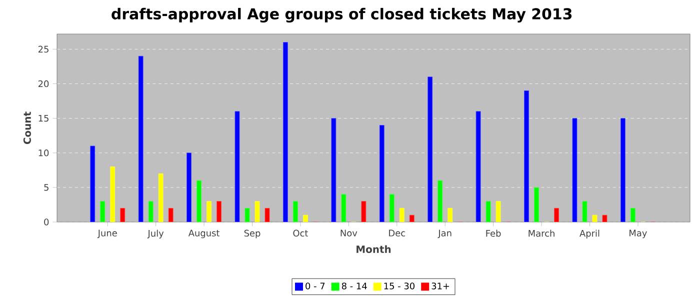  Describe the element at coordinates (107, 234) in the screenshot. I see `x-tick-label: June` at that location.